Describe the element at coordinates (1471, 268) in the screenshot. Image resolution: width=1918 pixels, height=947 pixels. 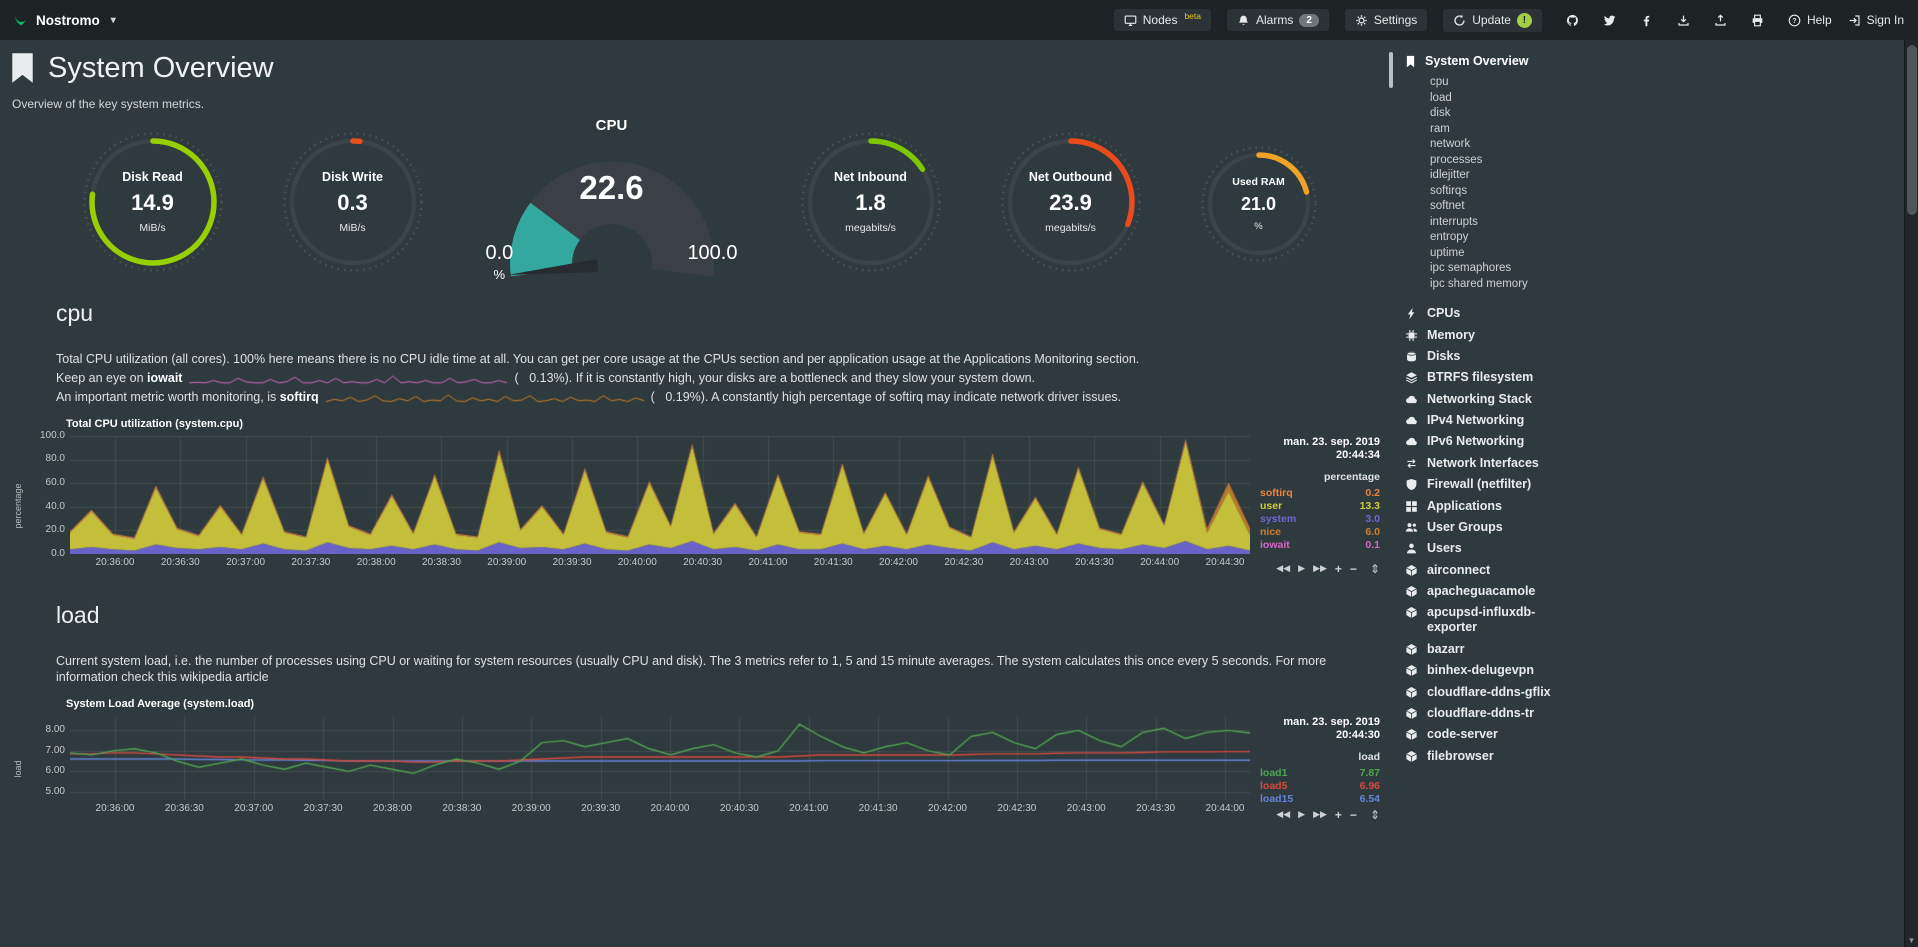
I see `sidebar-subitem-ipc-semaphores: ipc semaphores` at that location.